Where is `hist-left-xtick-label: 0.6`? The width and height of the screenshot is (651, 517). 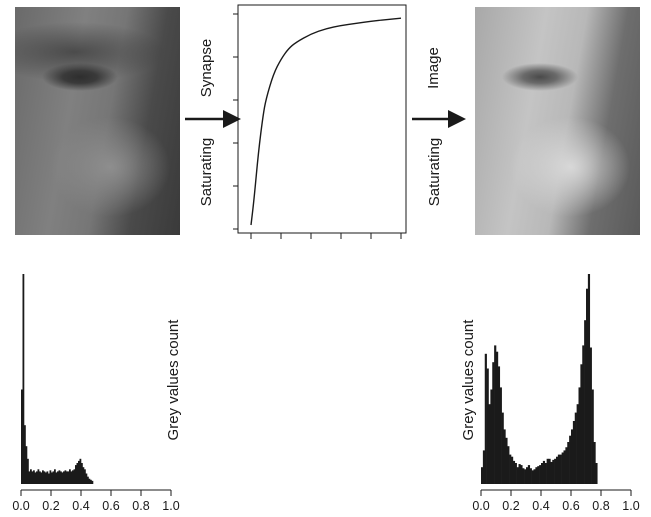
hist-left-xtick-label: 0.6 is located at coordinates (110, 506).